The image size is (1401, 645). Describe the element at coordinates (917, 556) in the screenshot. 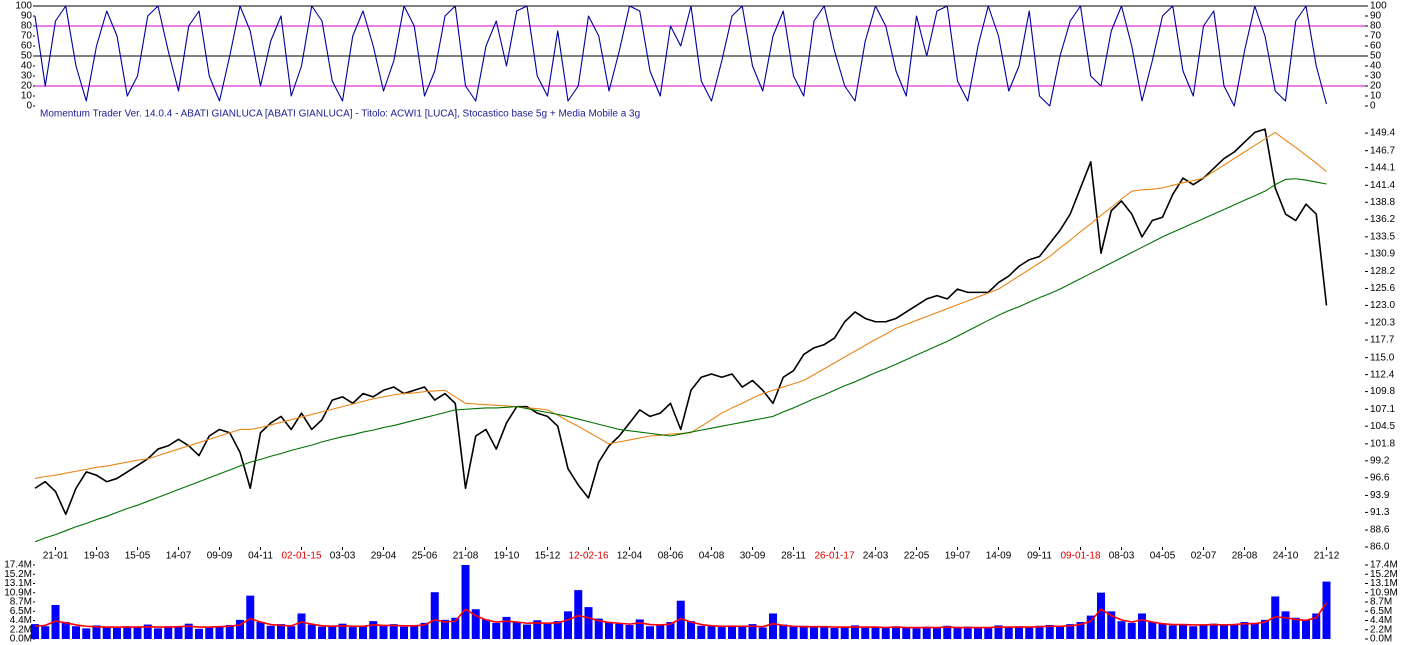

I see `x-tick-label: 22-05` at that location.